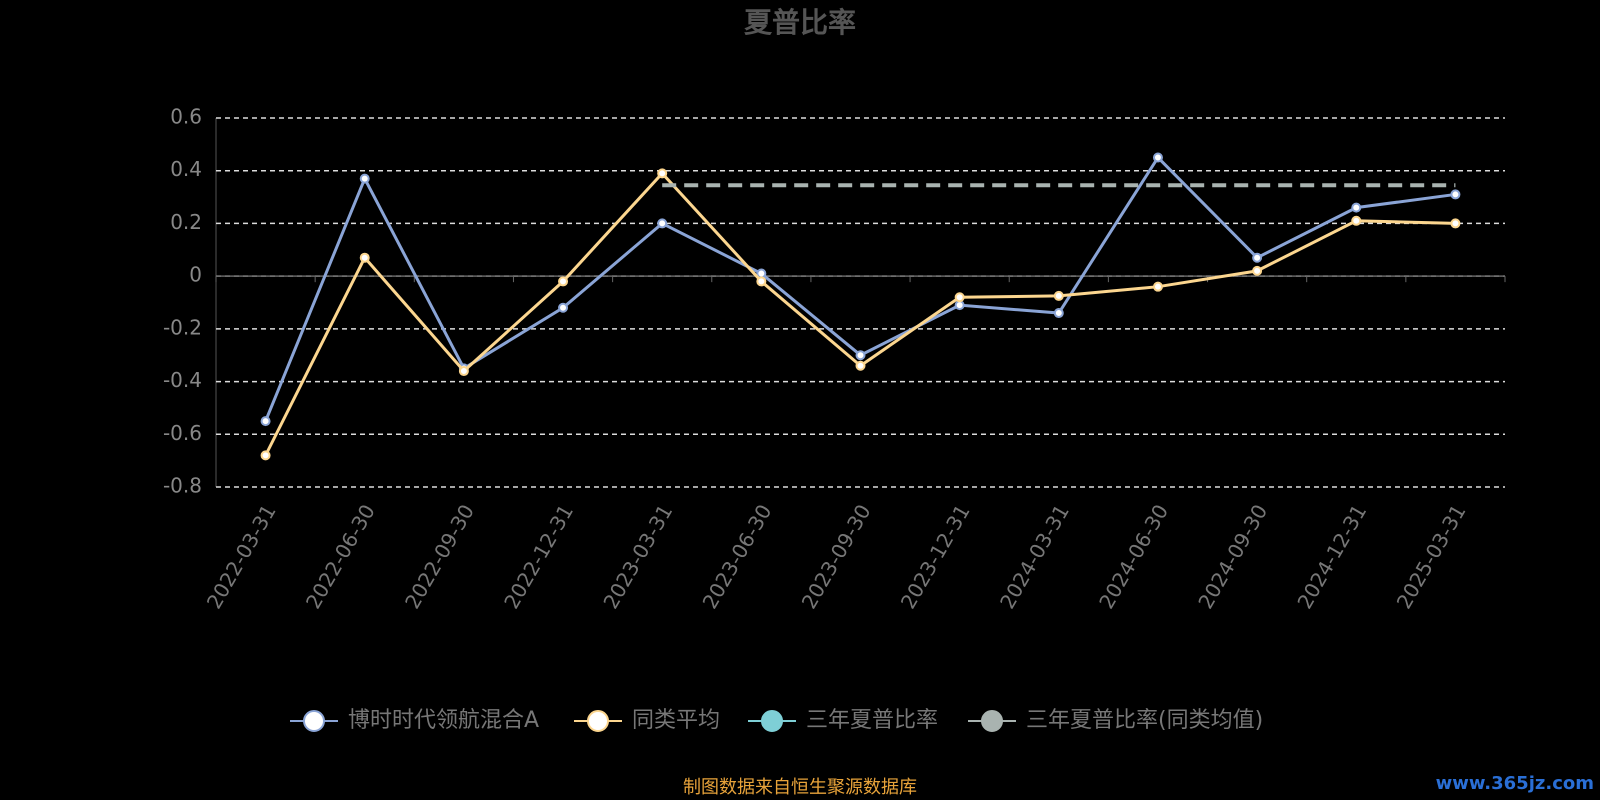 The width and height of the screenshot is (1600, 800). What do you see at coordinates (800, 787) in the screenshot?
I see `source-note: 制图数据来自恒生聚源数据库` at bounding box center [800, 787].